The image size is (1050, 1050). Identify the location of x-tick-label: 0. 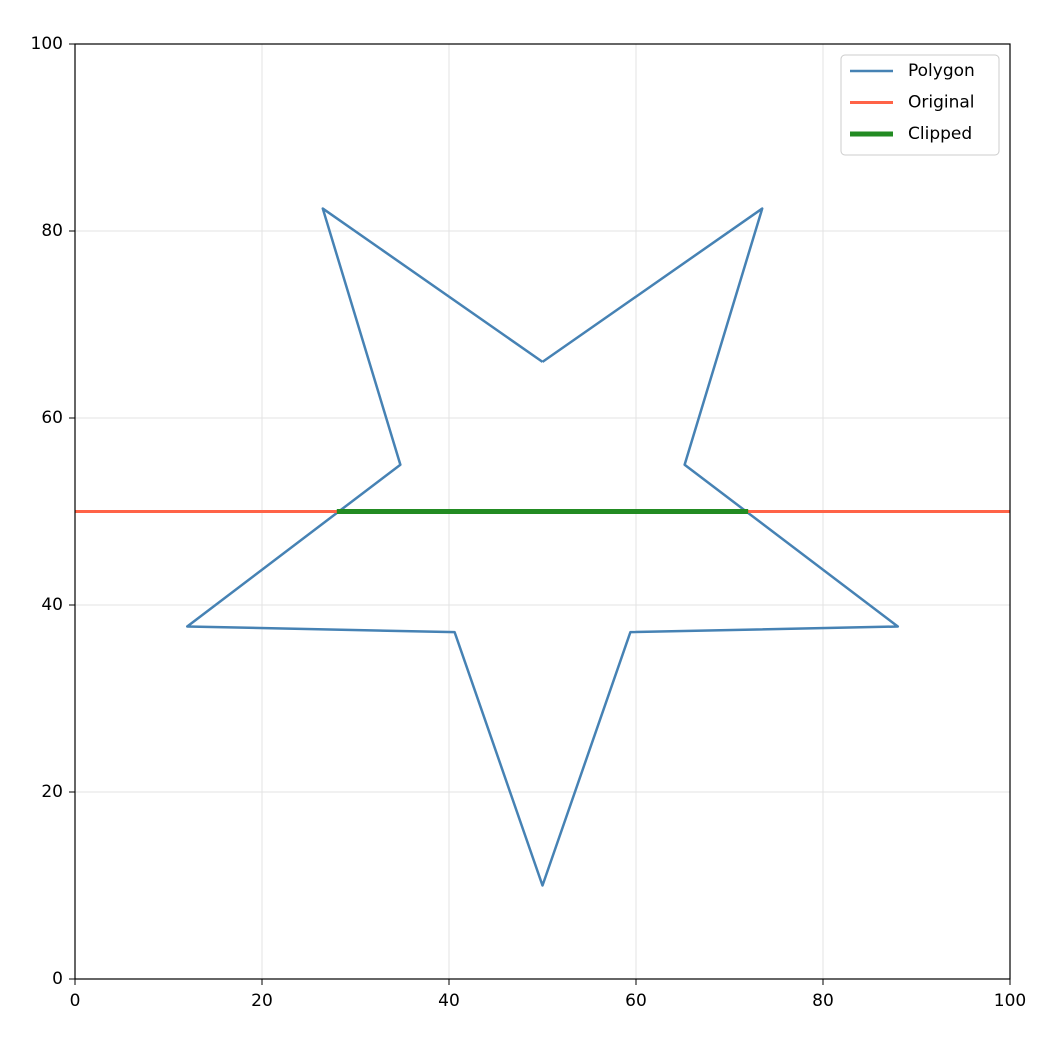
(75, 1001).